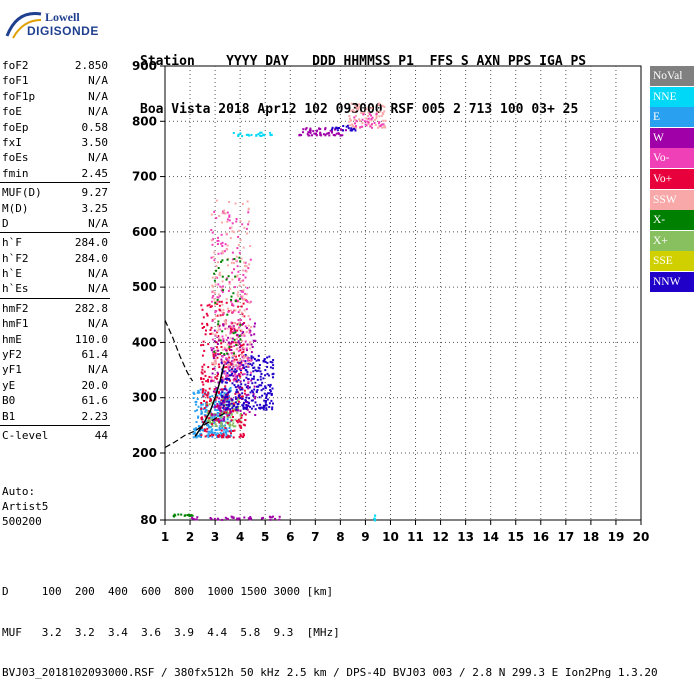 The width and height of the screenshot is (700, 693). What do you see at coordinates (179, 351) in the screenshot?
I see `profile-curve-upper` at bounding box center [179, 351].